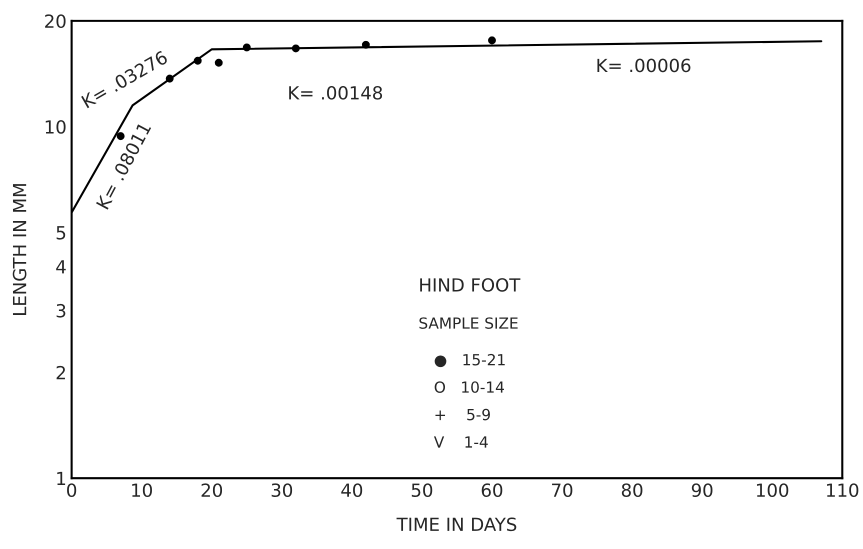 This screenshot has height=549, width=863. I want to click on y-tick-label: 4, so click(61, 267).